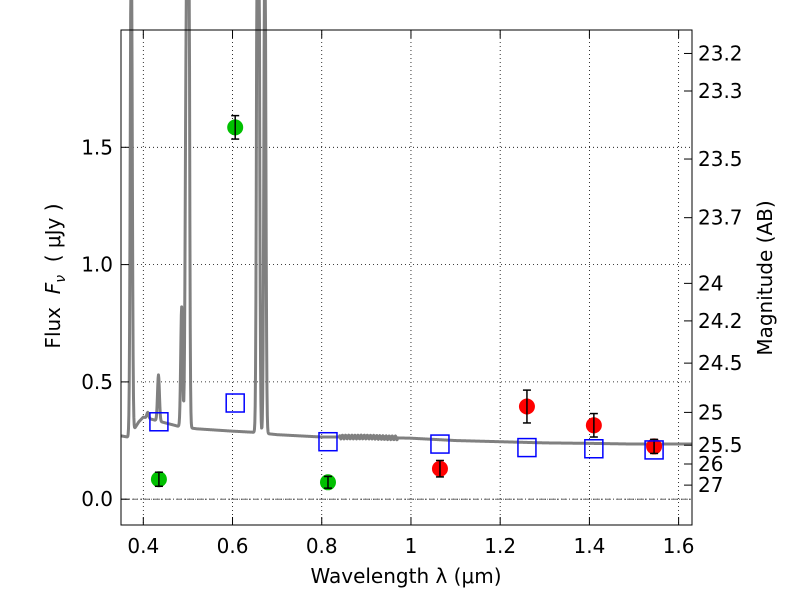 The height and width of the screenshot is (600, 800). I want to click on y-tick-label: 0.5, so click(97, 382).